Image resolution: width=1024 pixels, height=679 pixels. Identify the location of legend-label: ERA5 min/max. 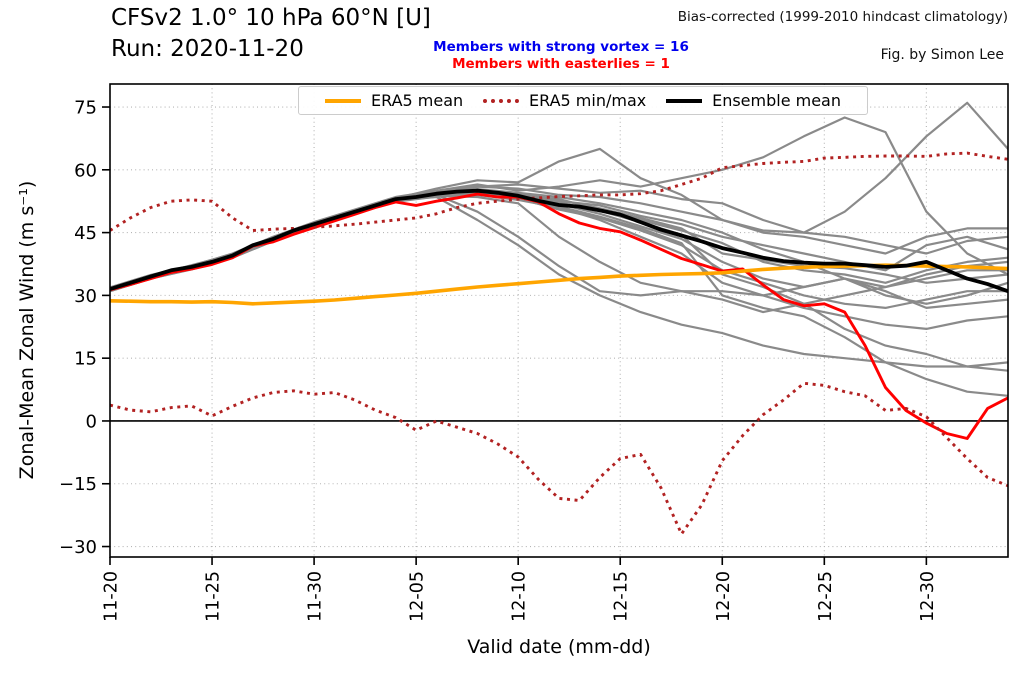
(588, 100).